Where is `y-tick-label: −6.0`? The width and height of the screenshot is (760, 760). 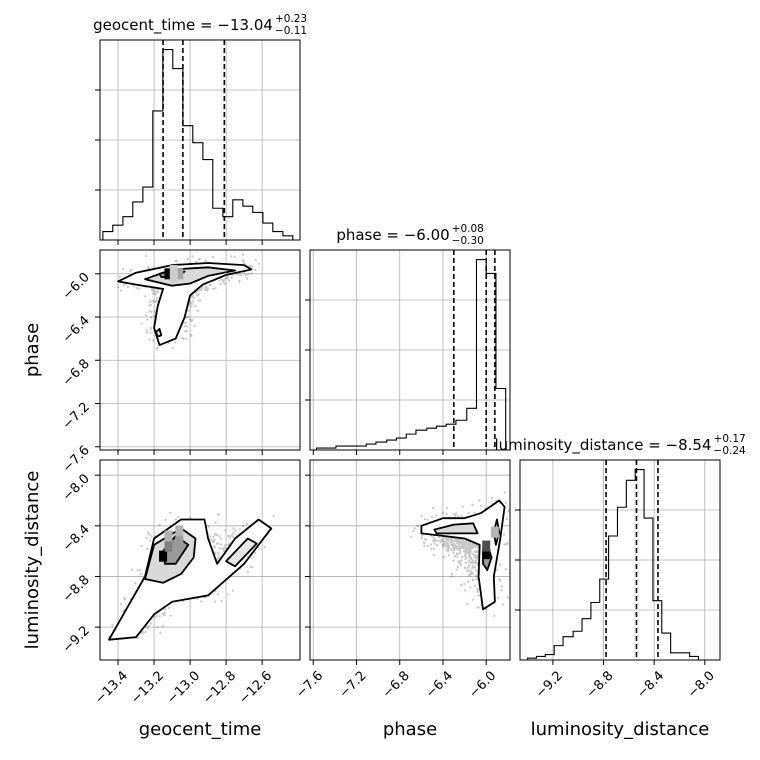
y-tick-label: −6.0 is located at coordinates (76, 286).